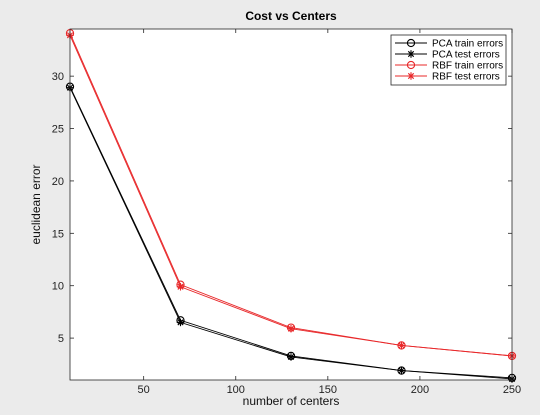 This screenshot has width=540, height=415. I want to click on x-tick-label: 200, so click(420, 390).